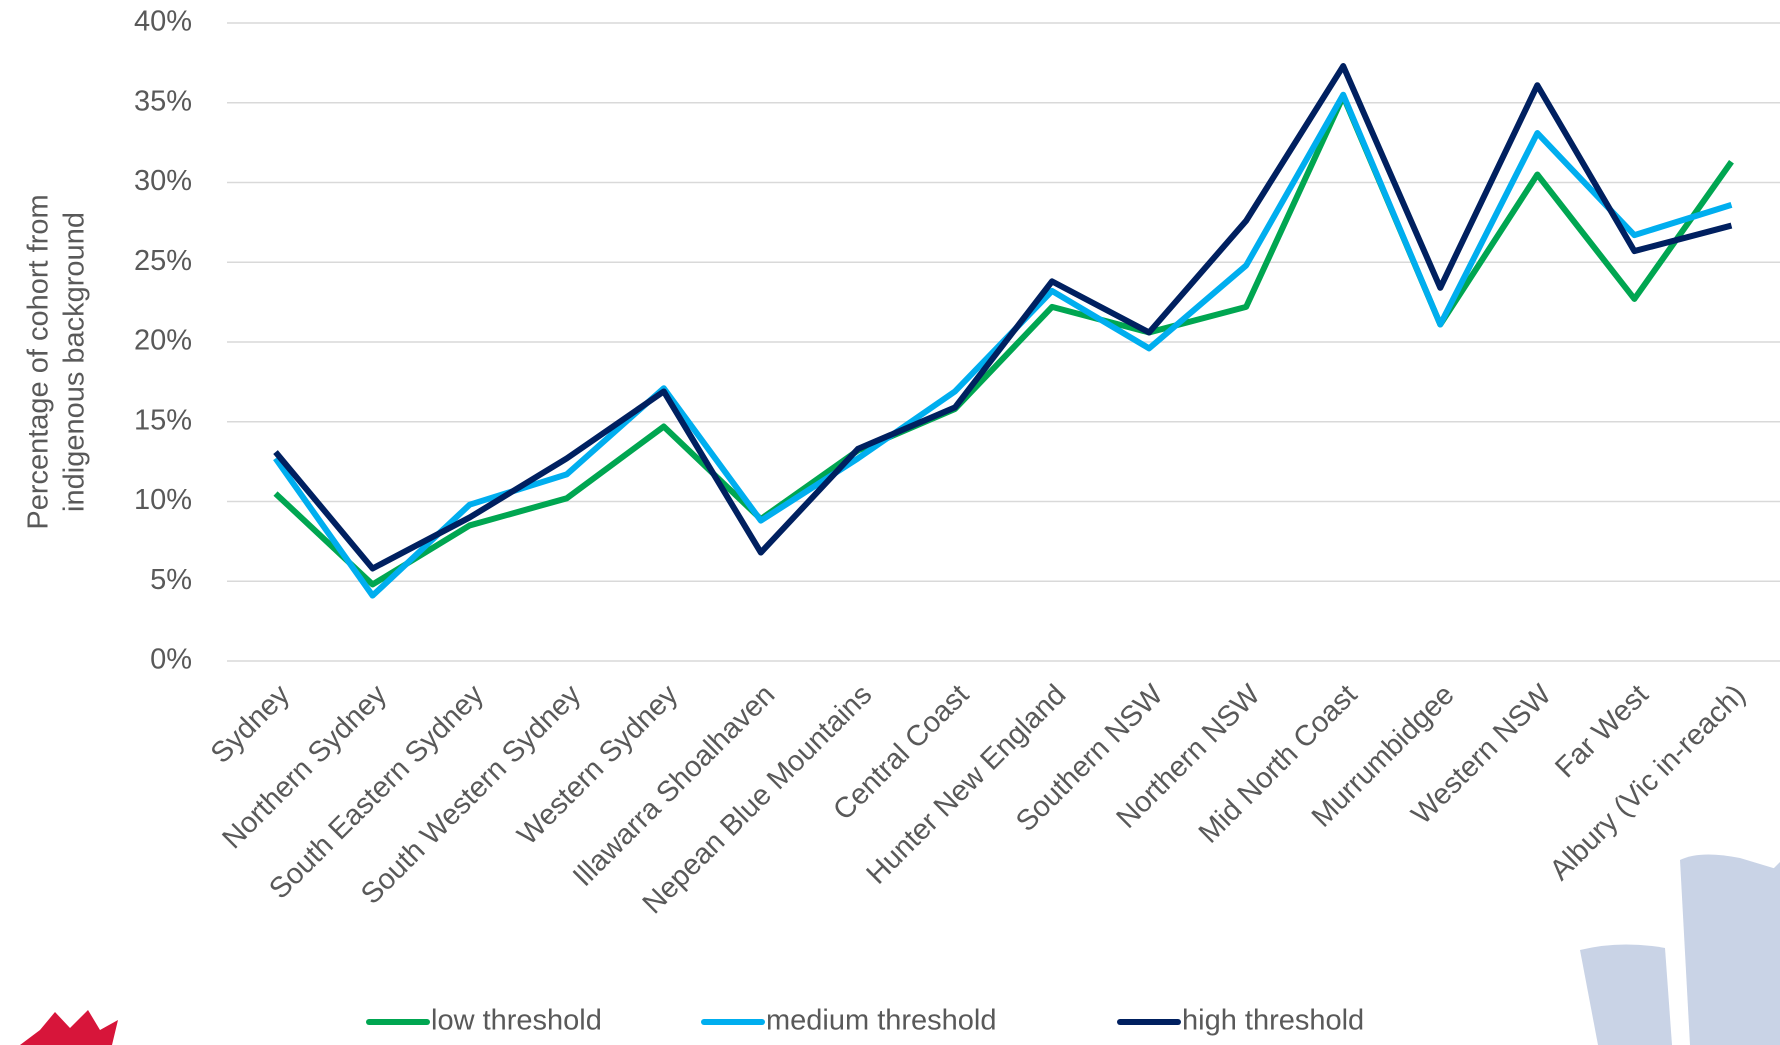  Describe the element at coordinates (171, 580) in the screenshot. I see `y-tick-label: 5%` at that location.